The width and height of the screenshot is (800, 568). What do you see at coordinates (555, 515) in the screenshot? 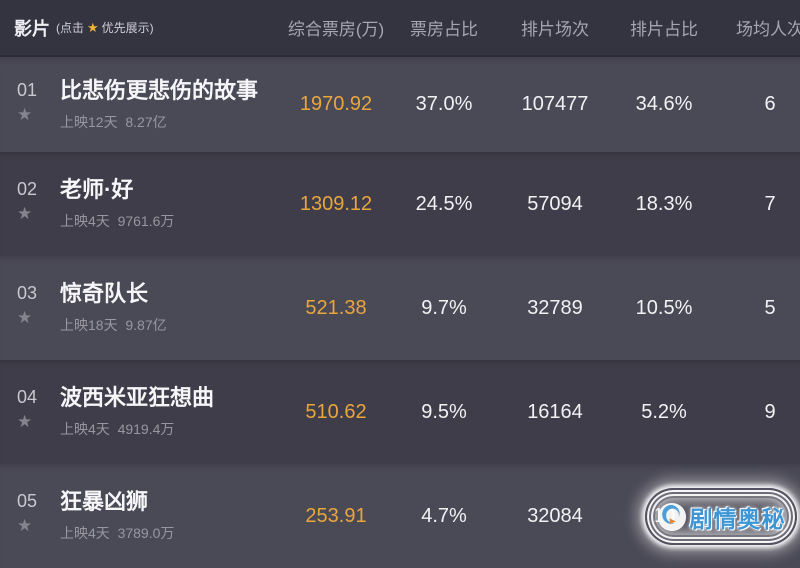
I see `sessions-value: 32084` at bounding box center [555, 515].